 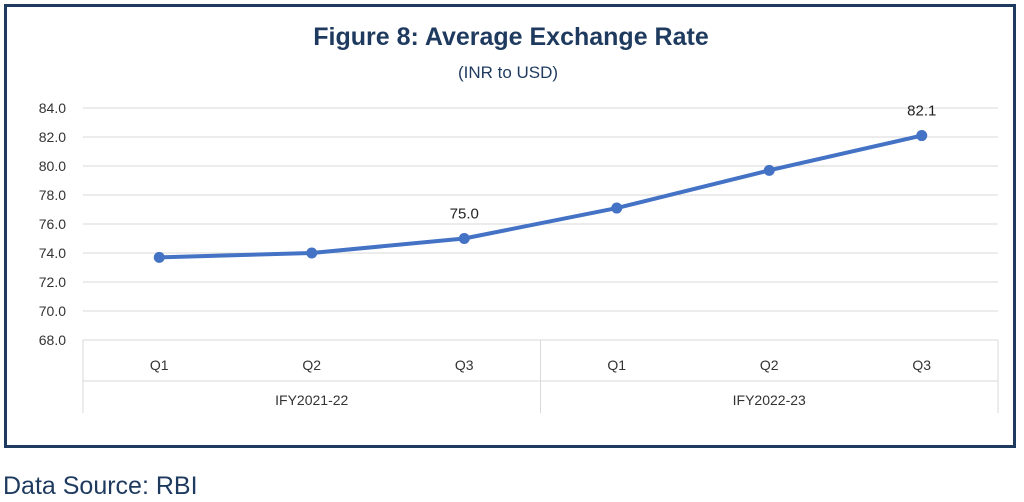 I want to click on group-label: IFY2022-23, so click(x=769, y=400).